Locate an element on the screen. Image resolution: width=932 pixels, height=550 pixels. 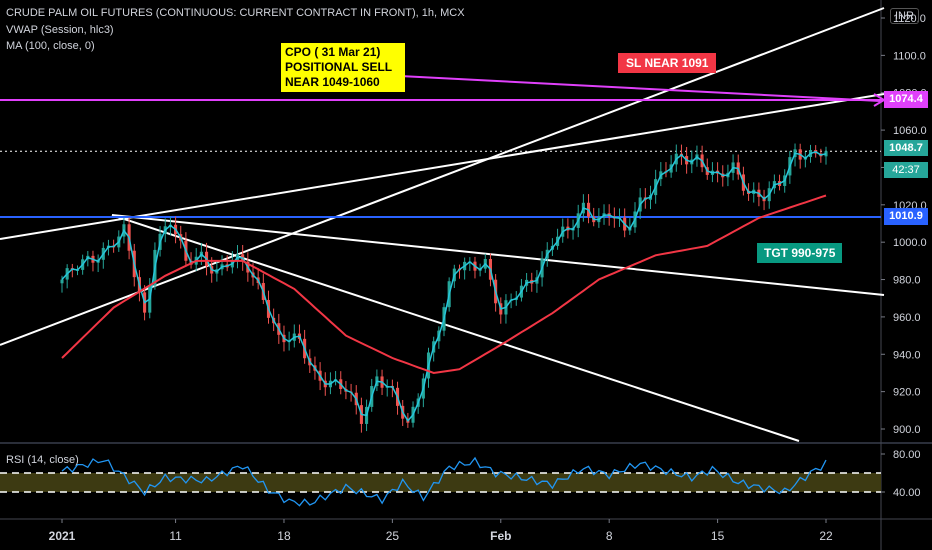
rsi-tick-label: 80.00 is located at coordinates (907, 455).